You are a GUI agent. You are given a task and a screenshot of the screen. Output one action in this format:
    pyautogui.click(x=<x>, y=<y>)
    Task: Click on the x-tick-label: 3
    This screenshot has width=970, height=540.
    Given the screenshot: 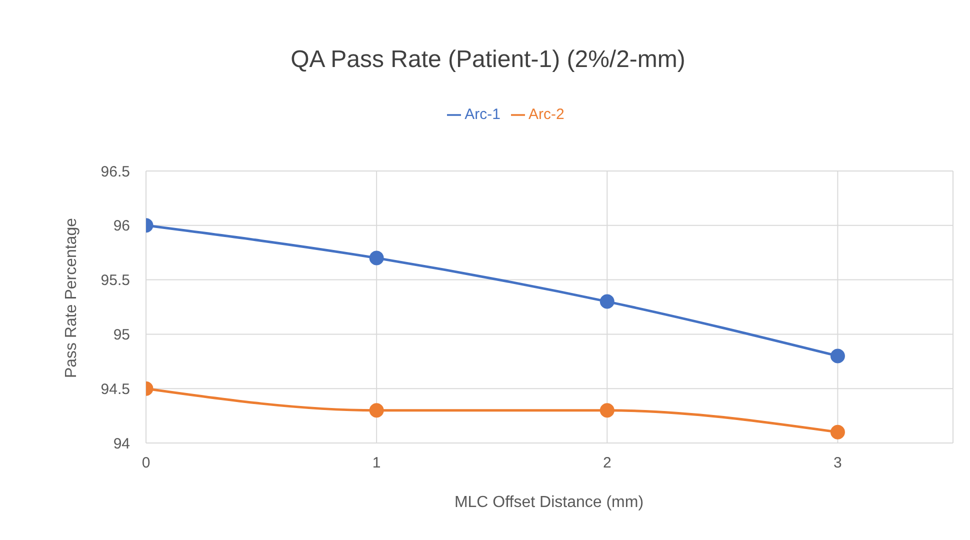 What is the action you would take?
    pyautogui.click(x=838, y=463)
    